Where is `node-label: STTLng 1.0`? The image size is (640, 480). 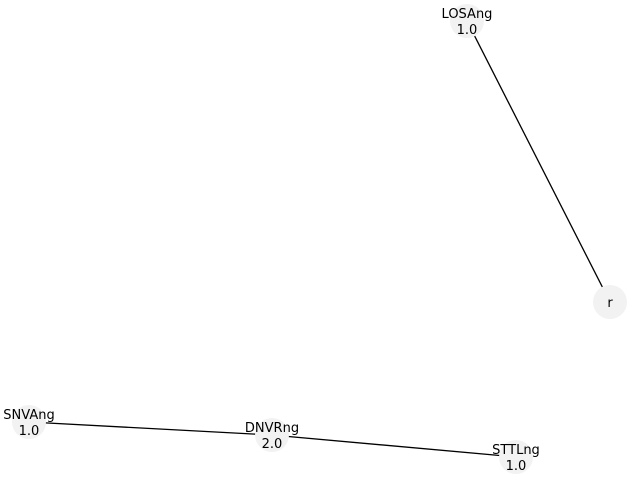
node-label: STTLng 1.0 is located at coordinates (516, 458).